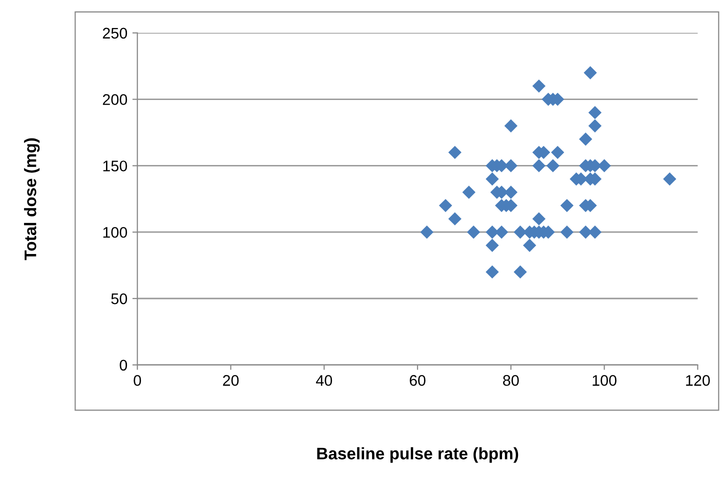  I want to click on y-tick-label: 50, so click(119, 298).